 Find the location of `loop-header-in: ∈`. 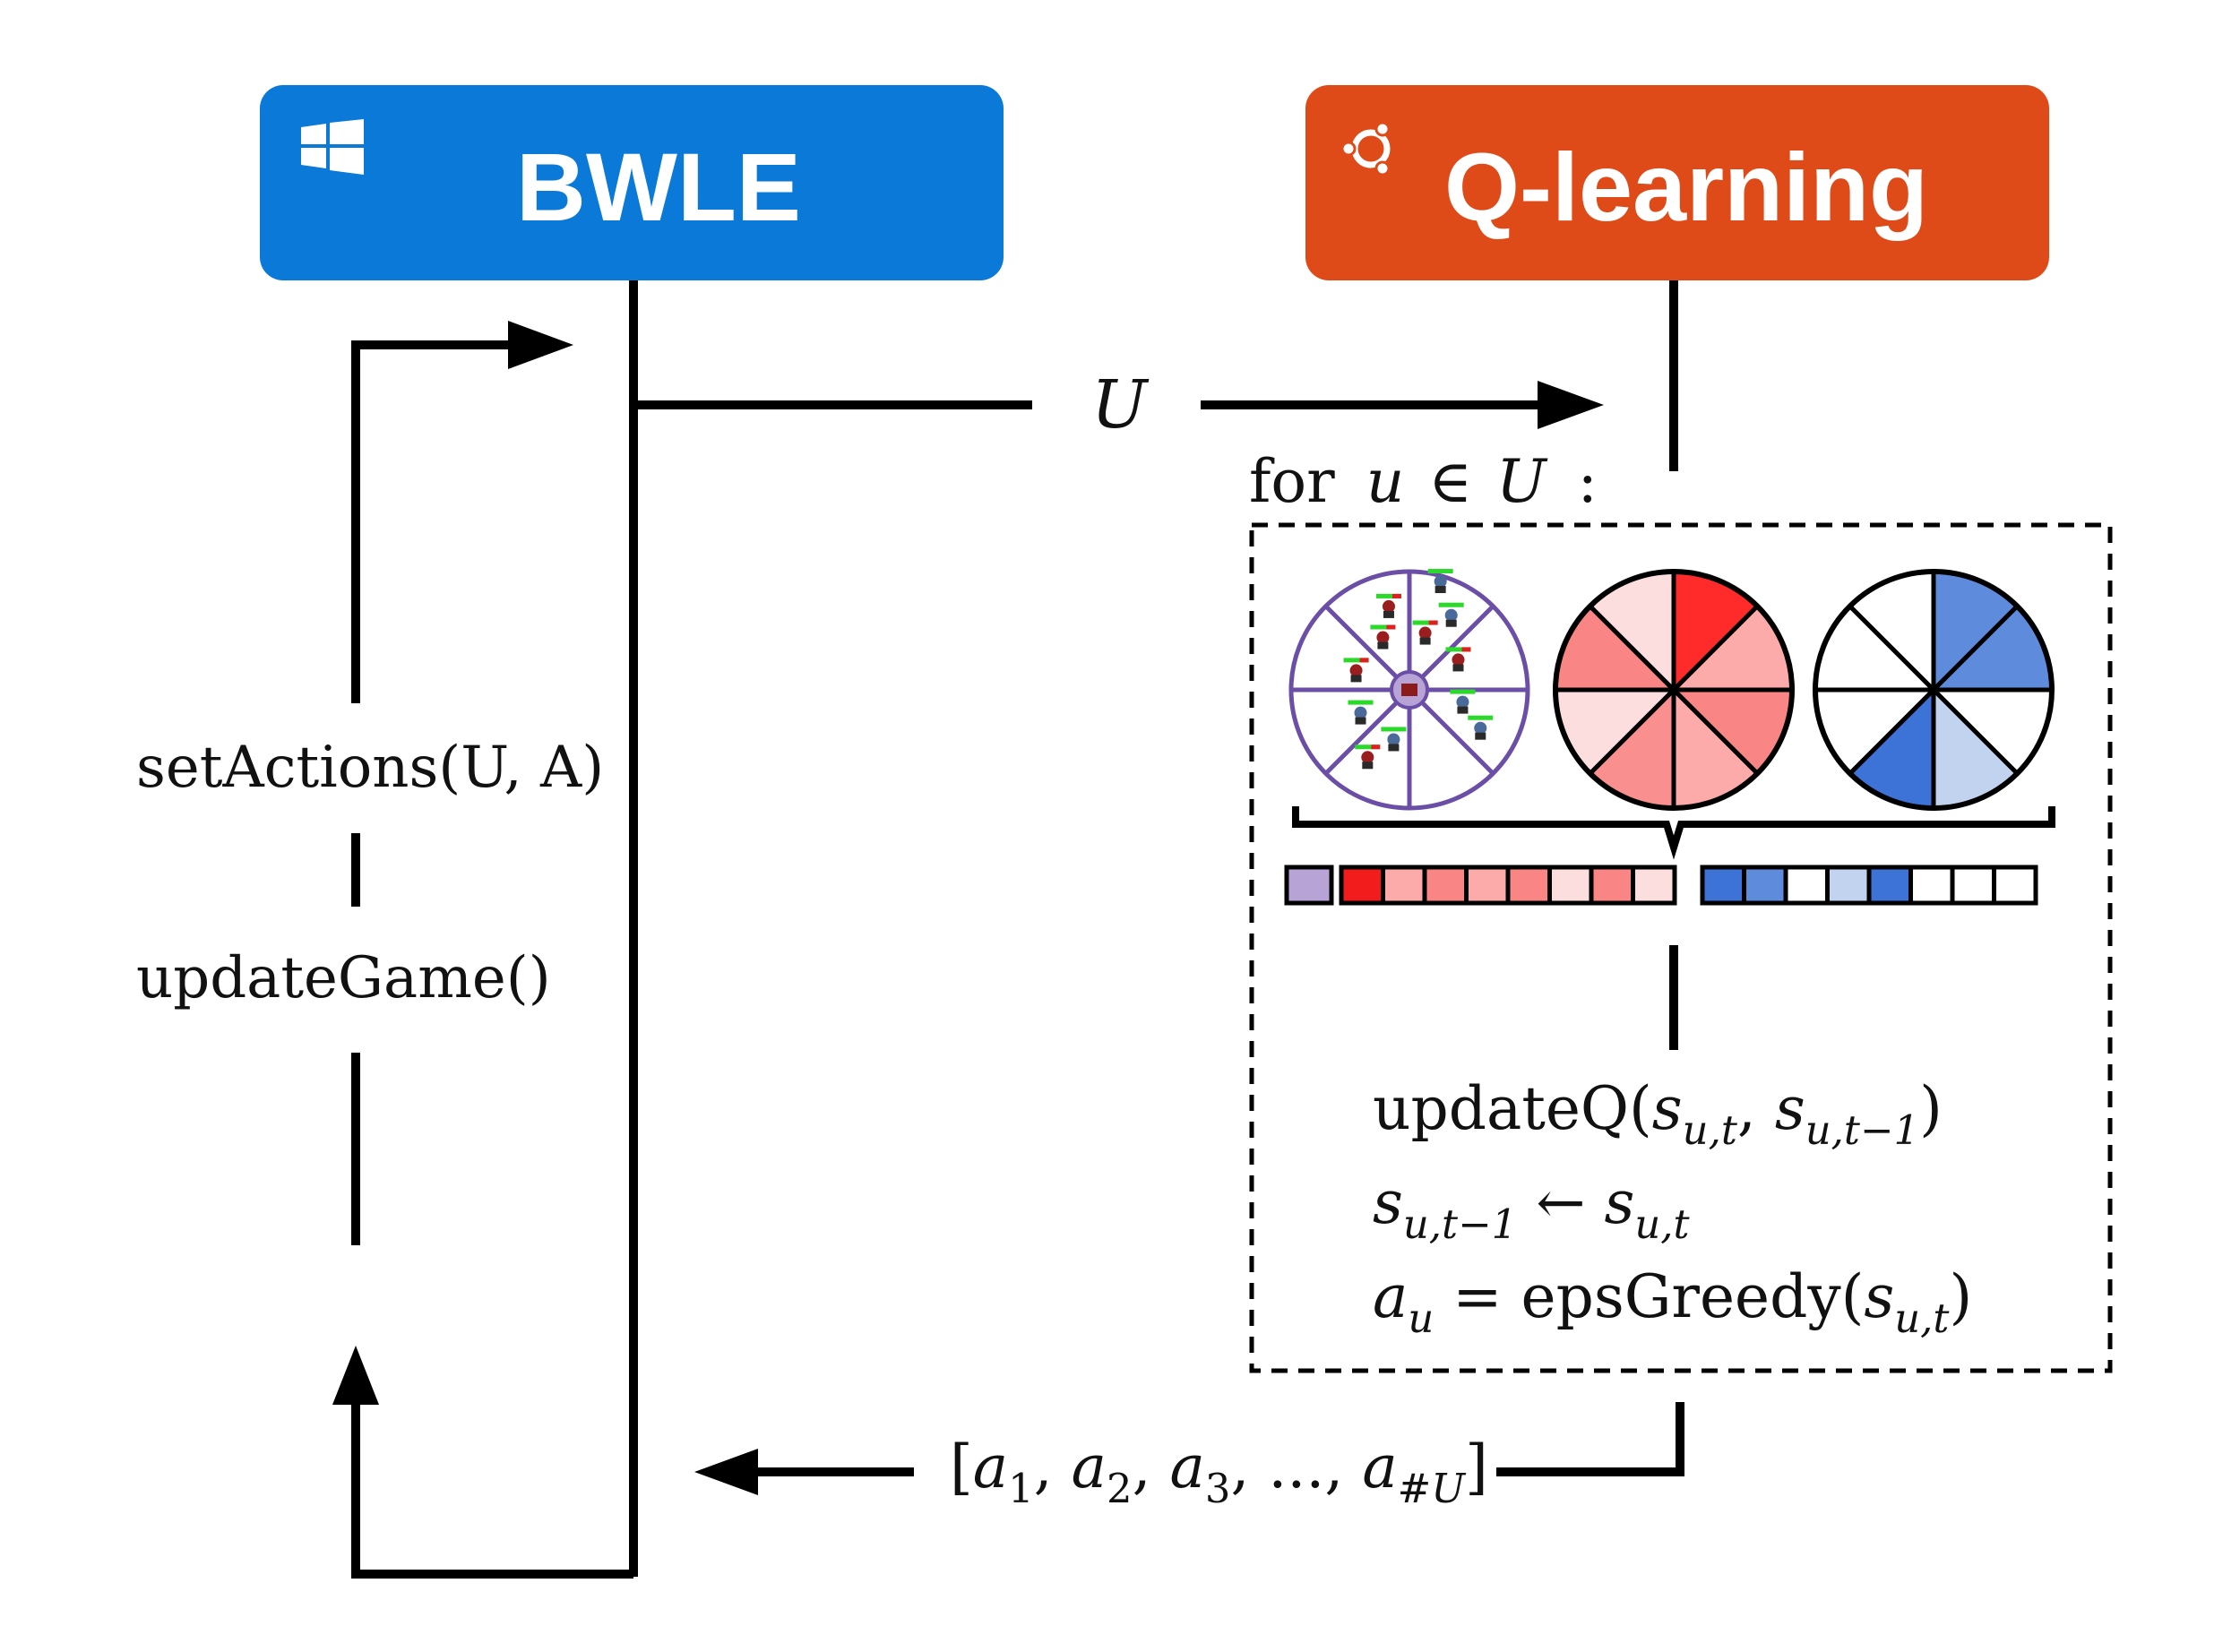

loop-header-in: ∈ is located at coordinates (1450, 482).